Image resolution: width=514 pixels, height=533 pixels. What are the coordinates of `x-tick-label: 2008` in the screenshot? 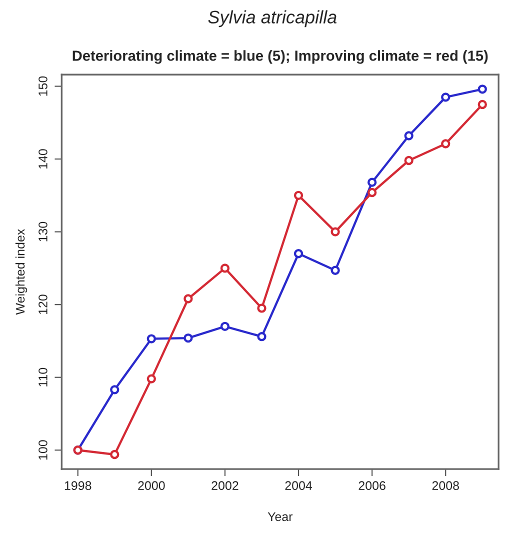 It's located at (445, 485).